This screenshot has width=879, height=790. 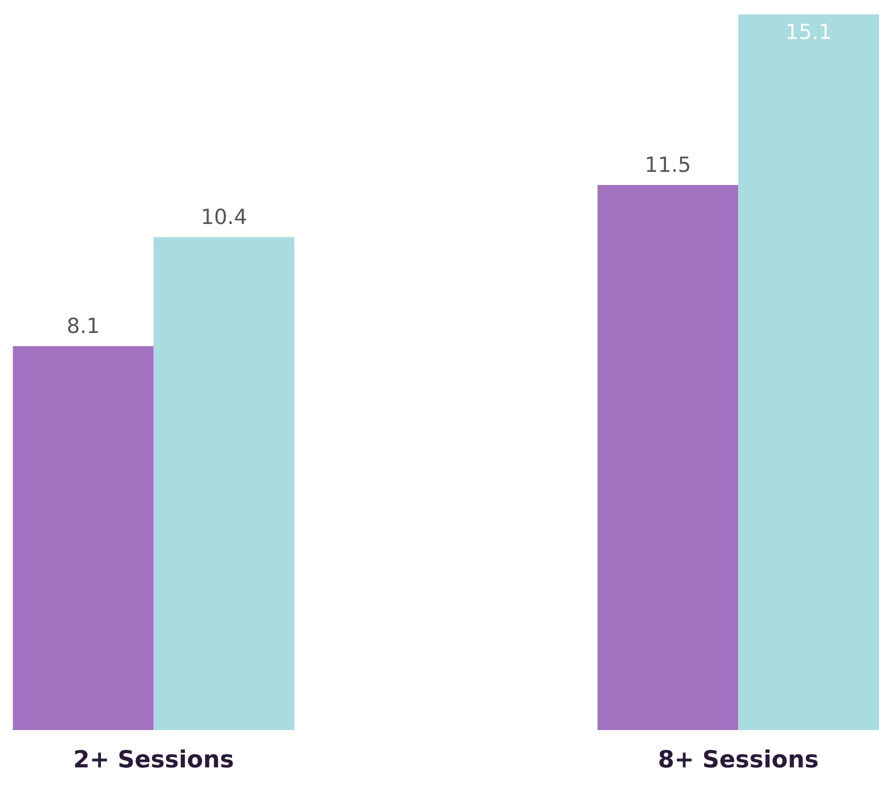 I want to click on data-label: 11.5, so click(x=668, y=164).